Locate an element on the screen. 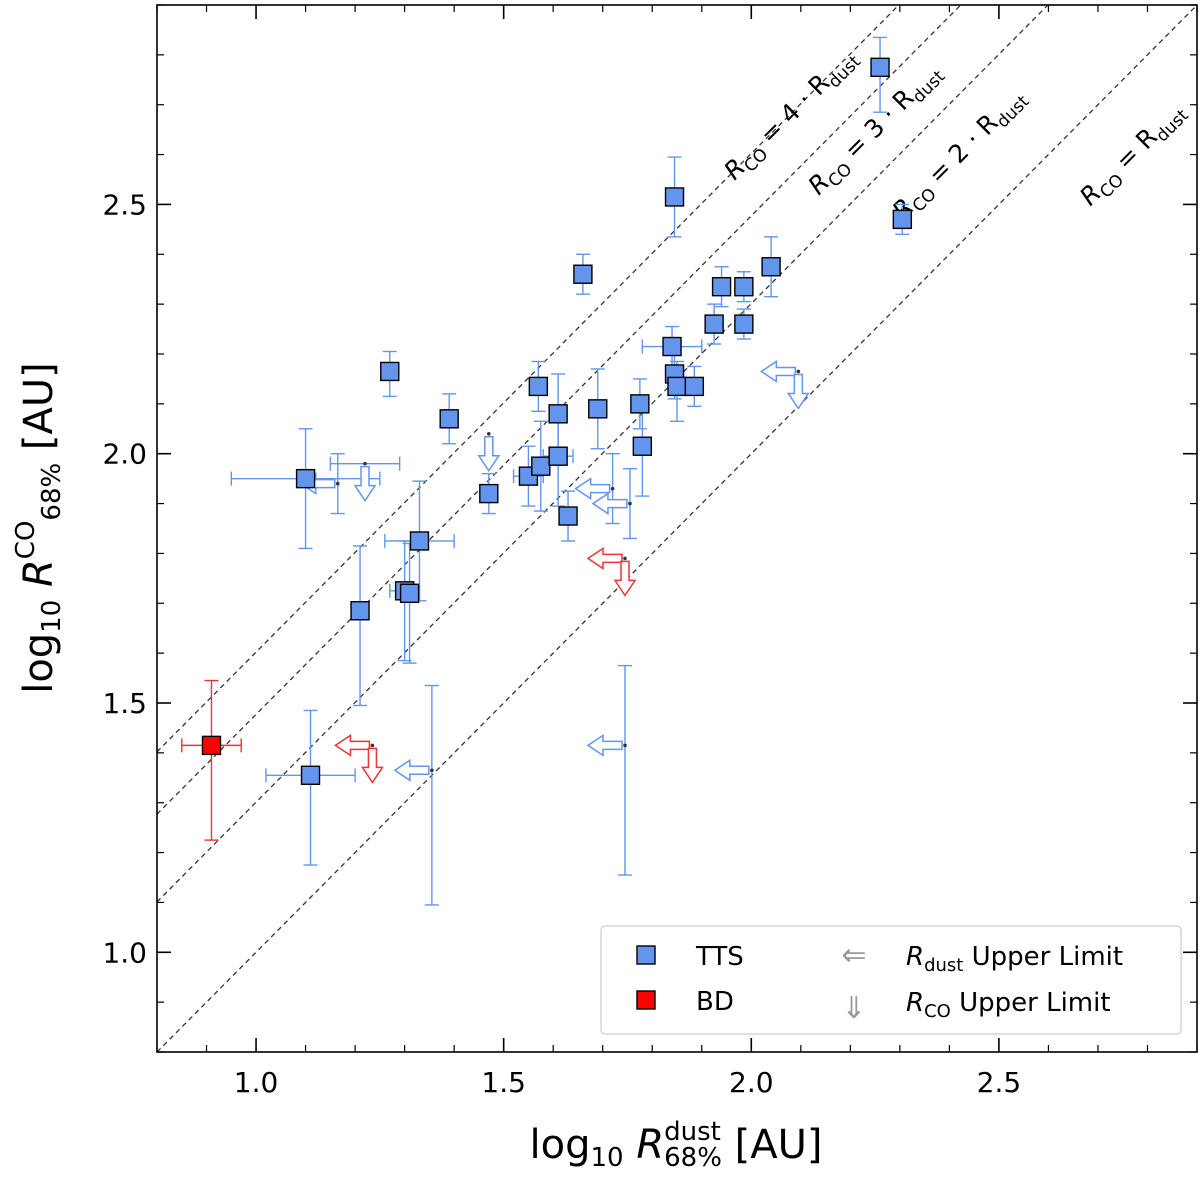 This screenshot has height=1182, width=1200. x-tick-label: 2.0 is located at coordinates (751, 1082).